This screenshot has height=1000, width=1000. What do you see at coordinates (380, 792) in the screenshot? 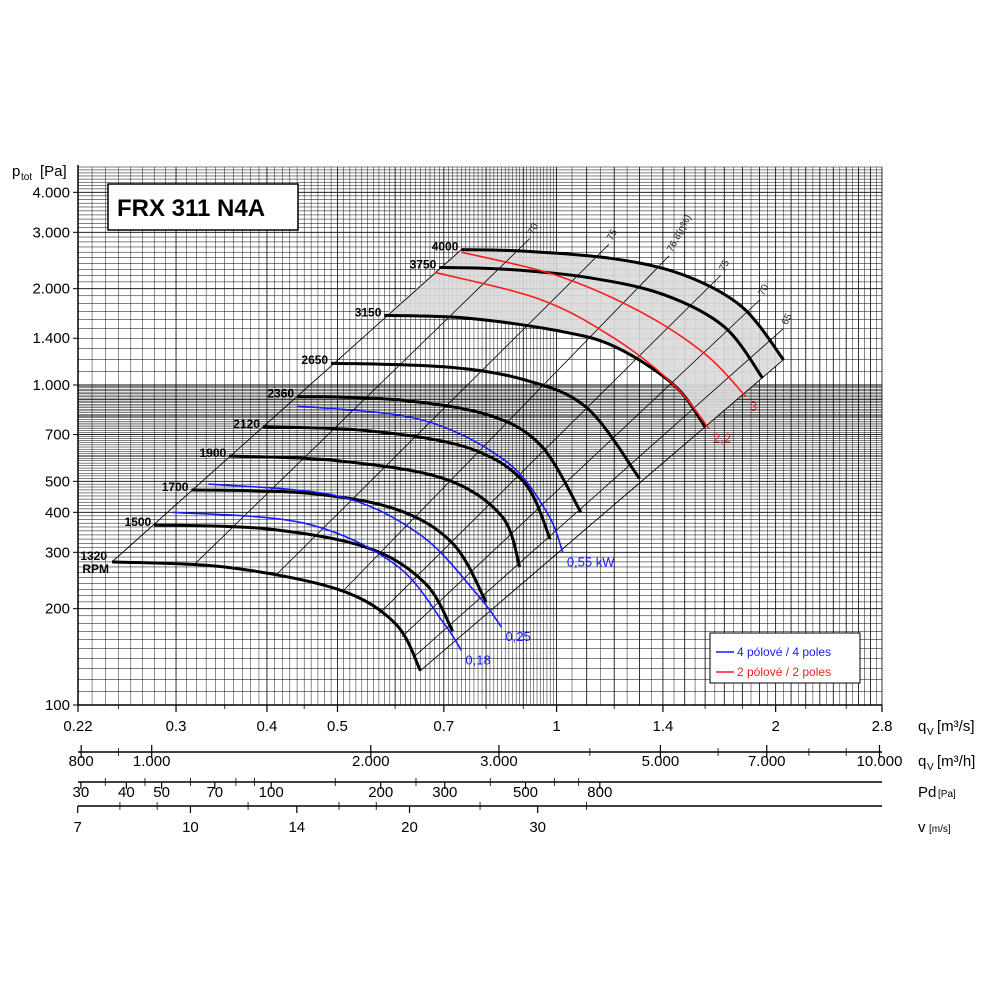
I see `x-axis-pd-tick-label: 200` at bounding box center [380, 792].